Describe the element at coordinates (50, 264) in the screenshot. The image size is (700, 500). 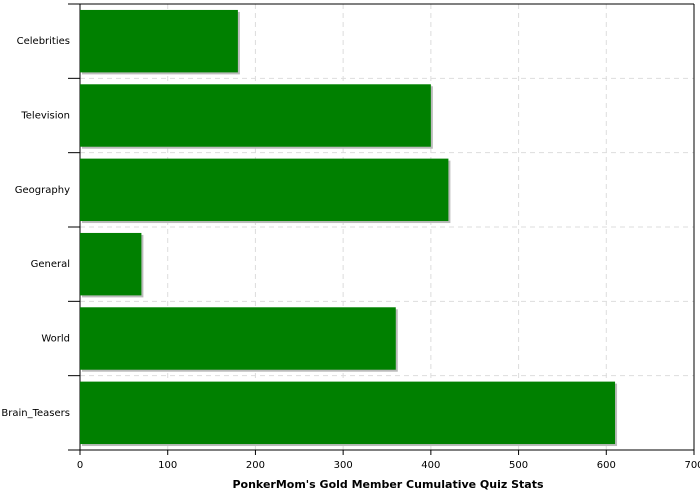
I see `y-tick-label: General` at that location.